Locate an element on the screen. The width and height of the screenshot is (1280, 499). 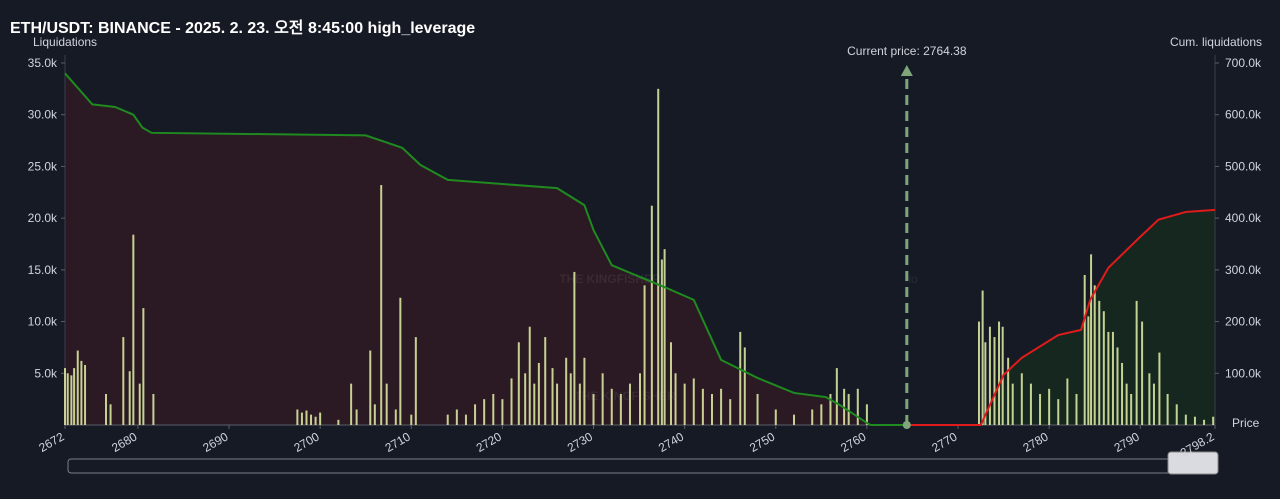
watermark-small: THE KINGFISHER is located at coordinates (625, 396).